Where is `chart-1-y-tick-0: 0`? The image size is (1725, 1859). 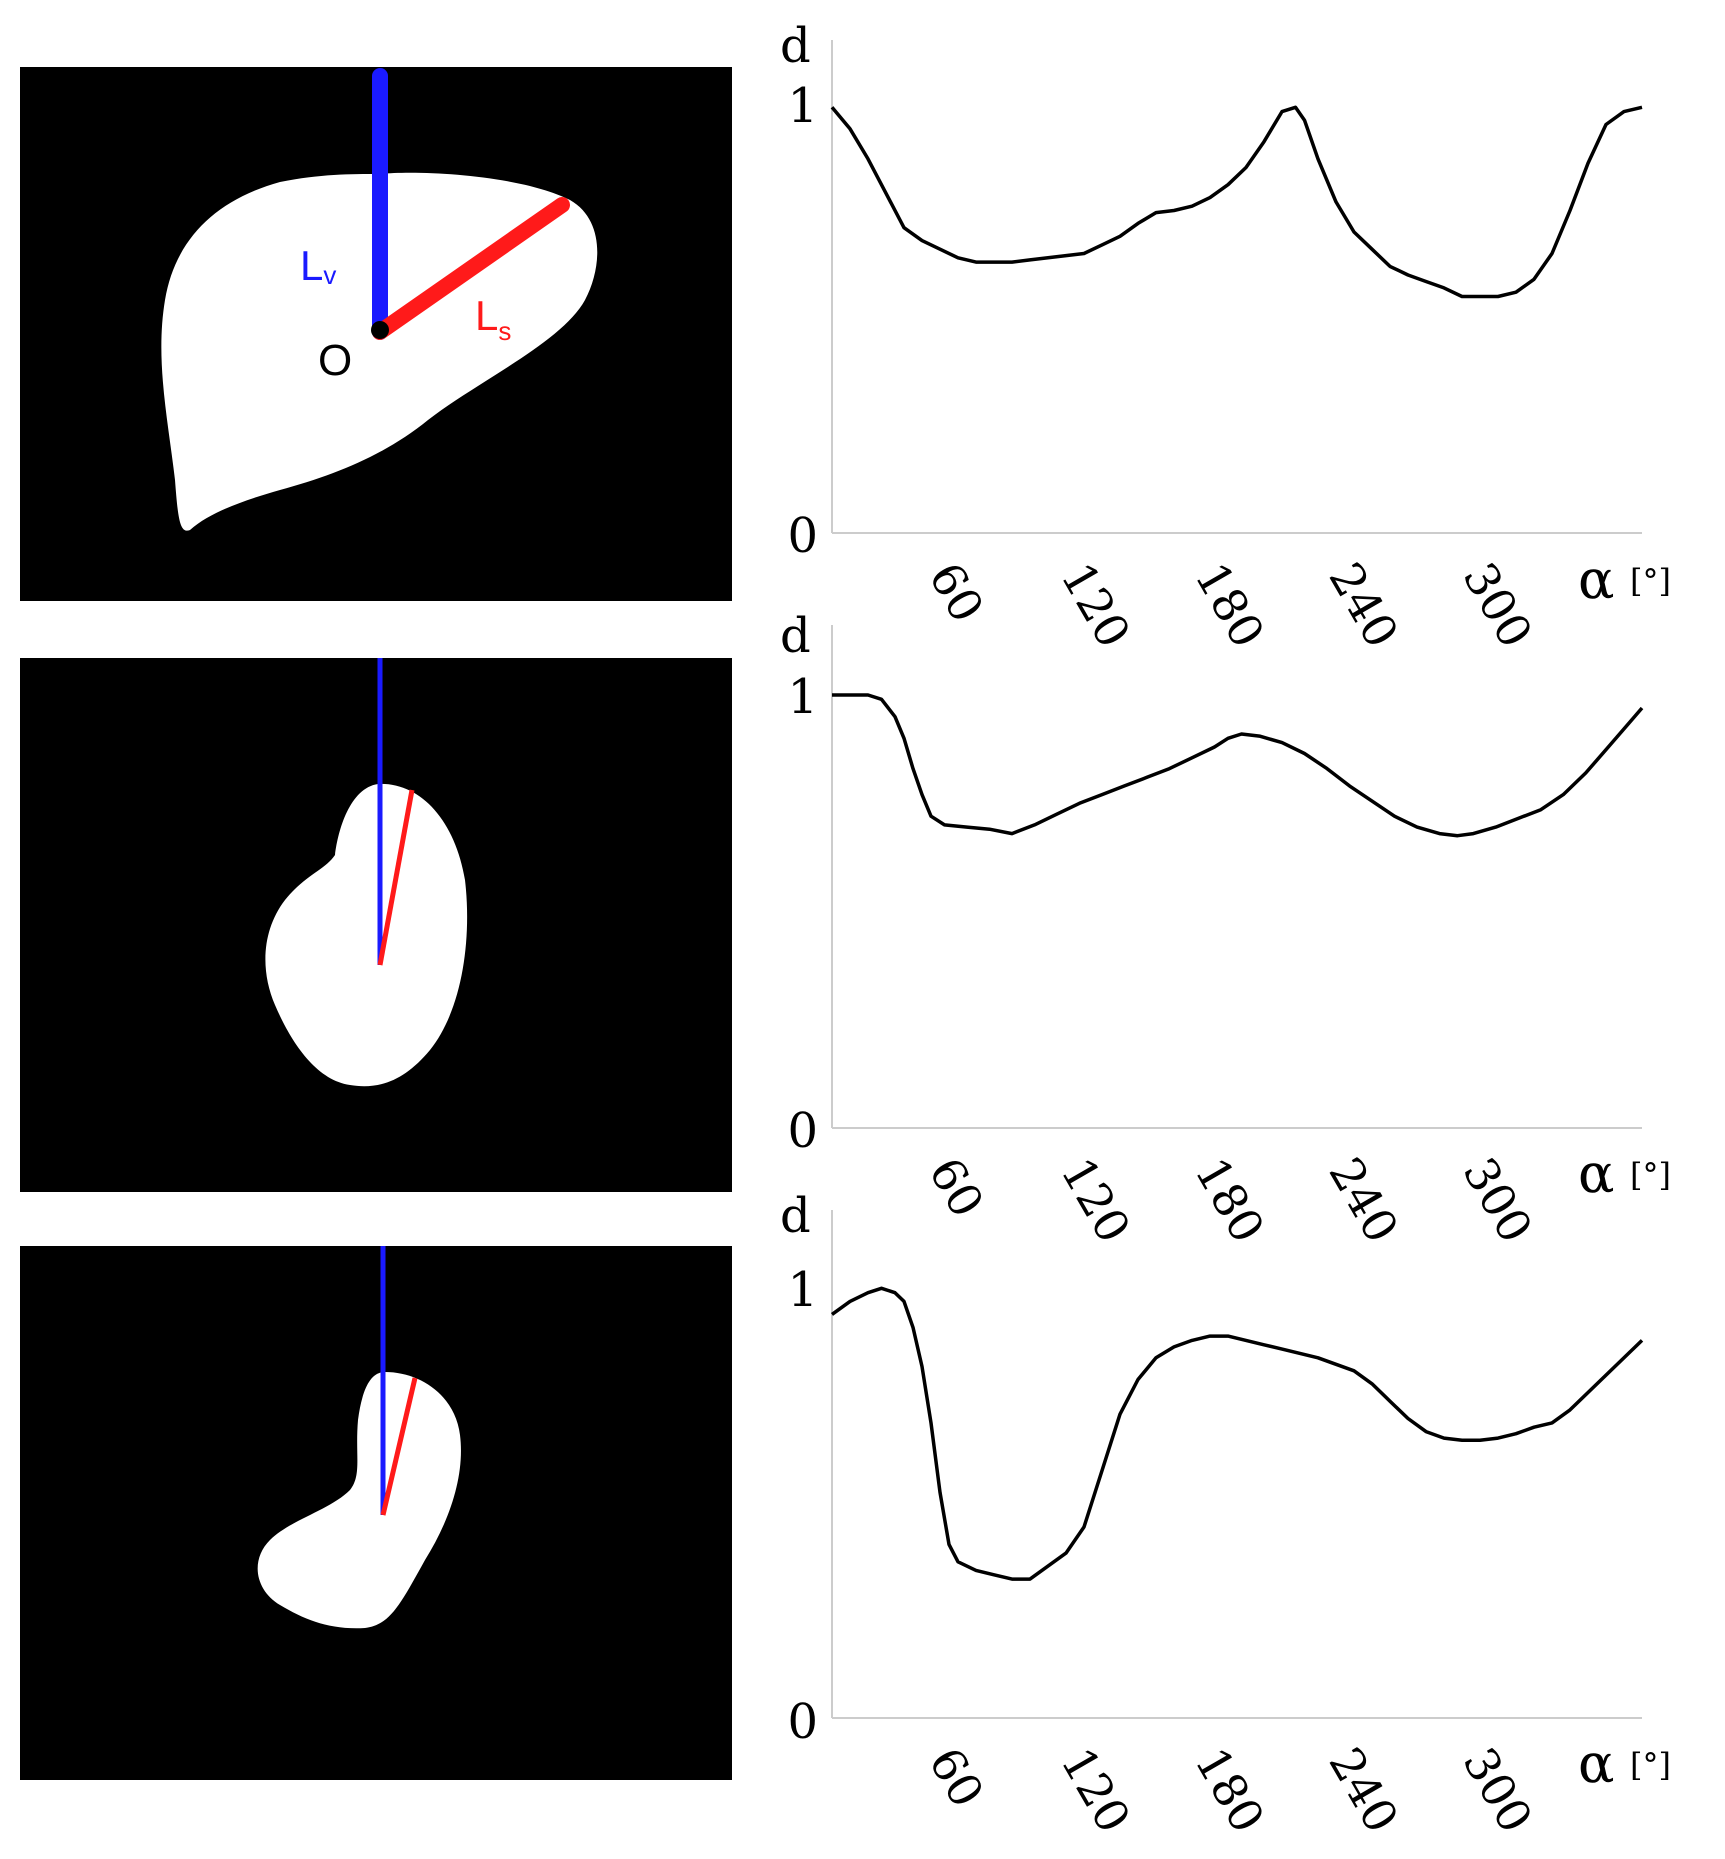 chart-1-y-tick-0: 0 is located at coordinates (802, 536).